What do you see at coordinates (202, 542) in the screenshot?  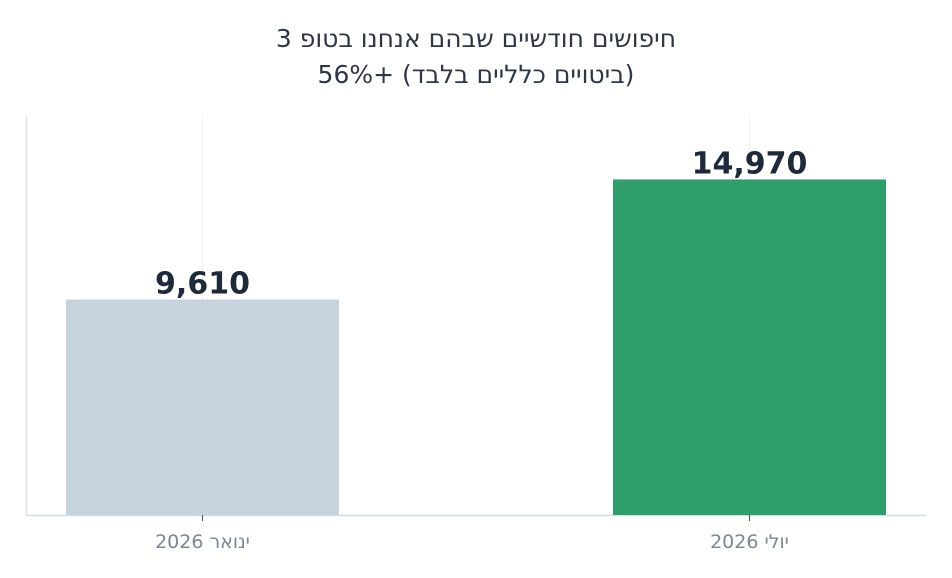 I see `x-tick-label: ינואר 2026` at bounding box center [202, 542].